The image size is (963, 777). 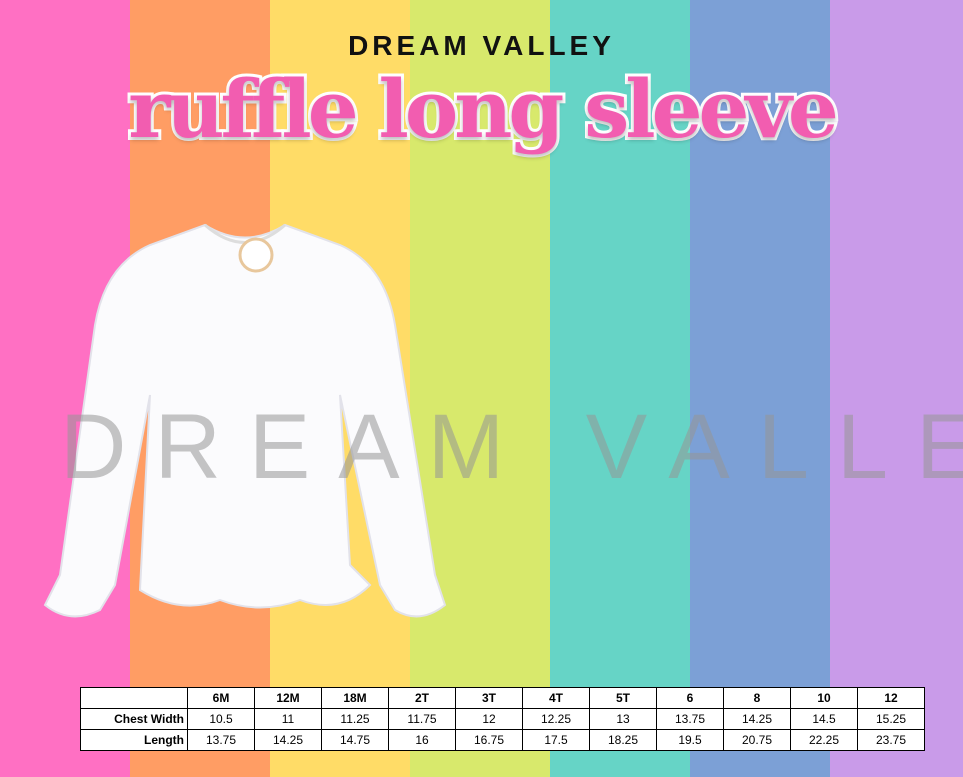 I want to click on table-cell: Chest Width, so click(x=134, y=719).